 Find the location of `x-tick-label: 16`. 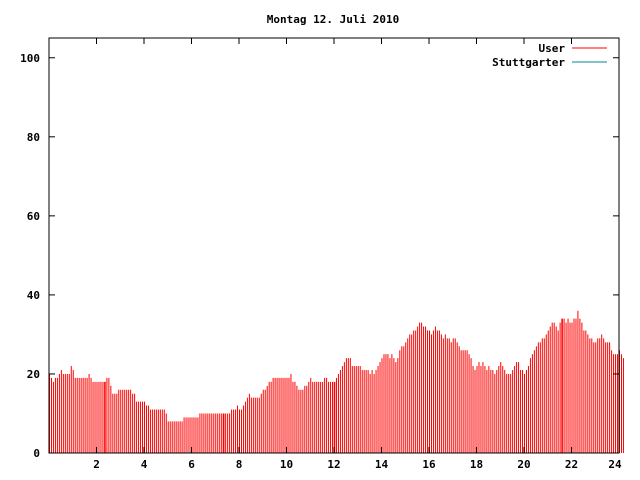

x-tick-label: 16 is located at coordinates (429, 464).